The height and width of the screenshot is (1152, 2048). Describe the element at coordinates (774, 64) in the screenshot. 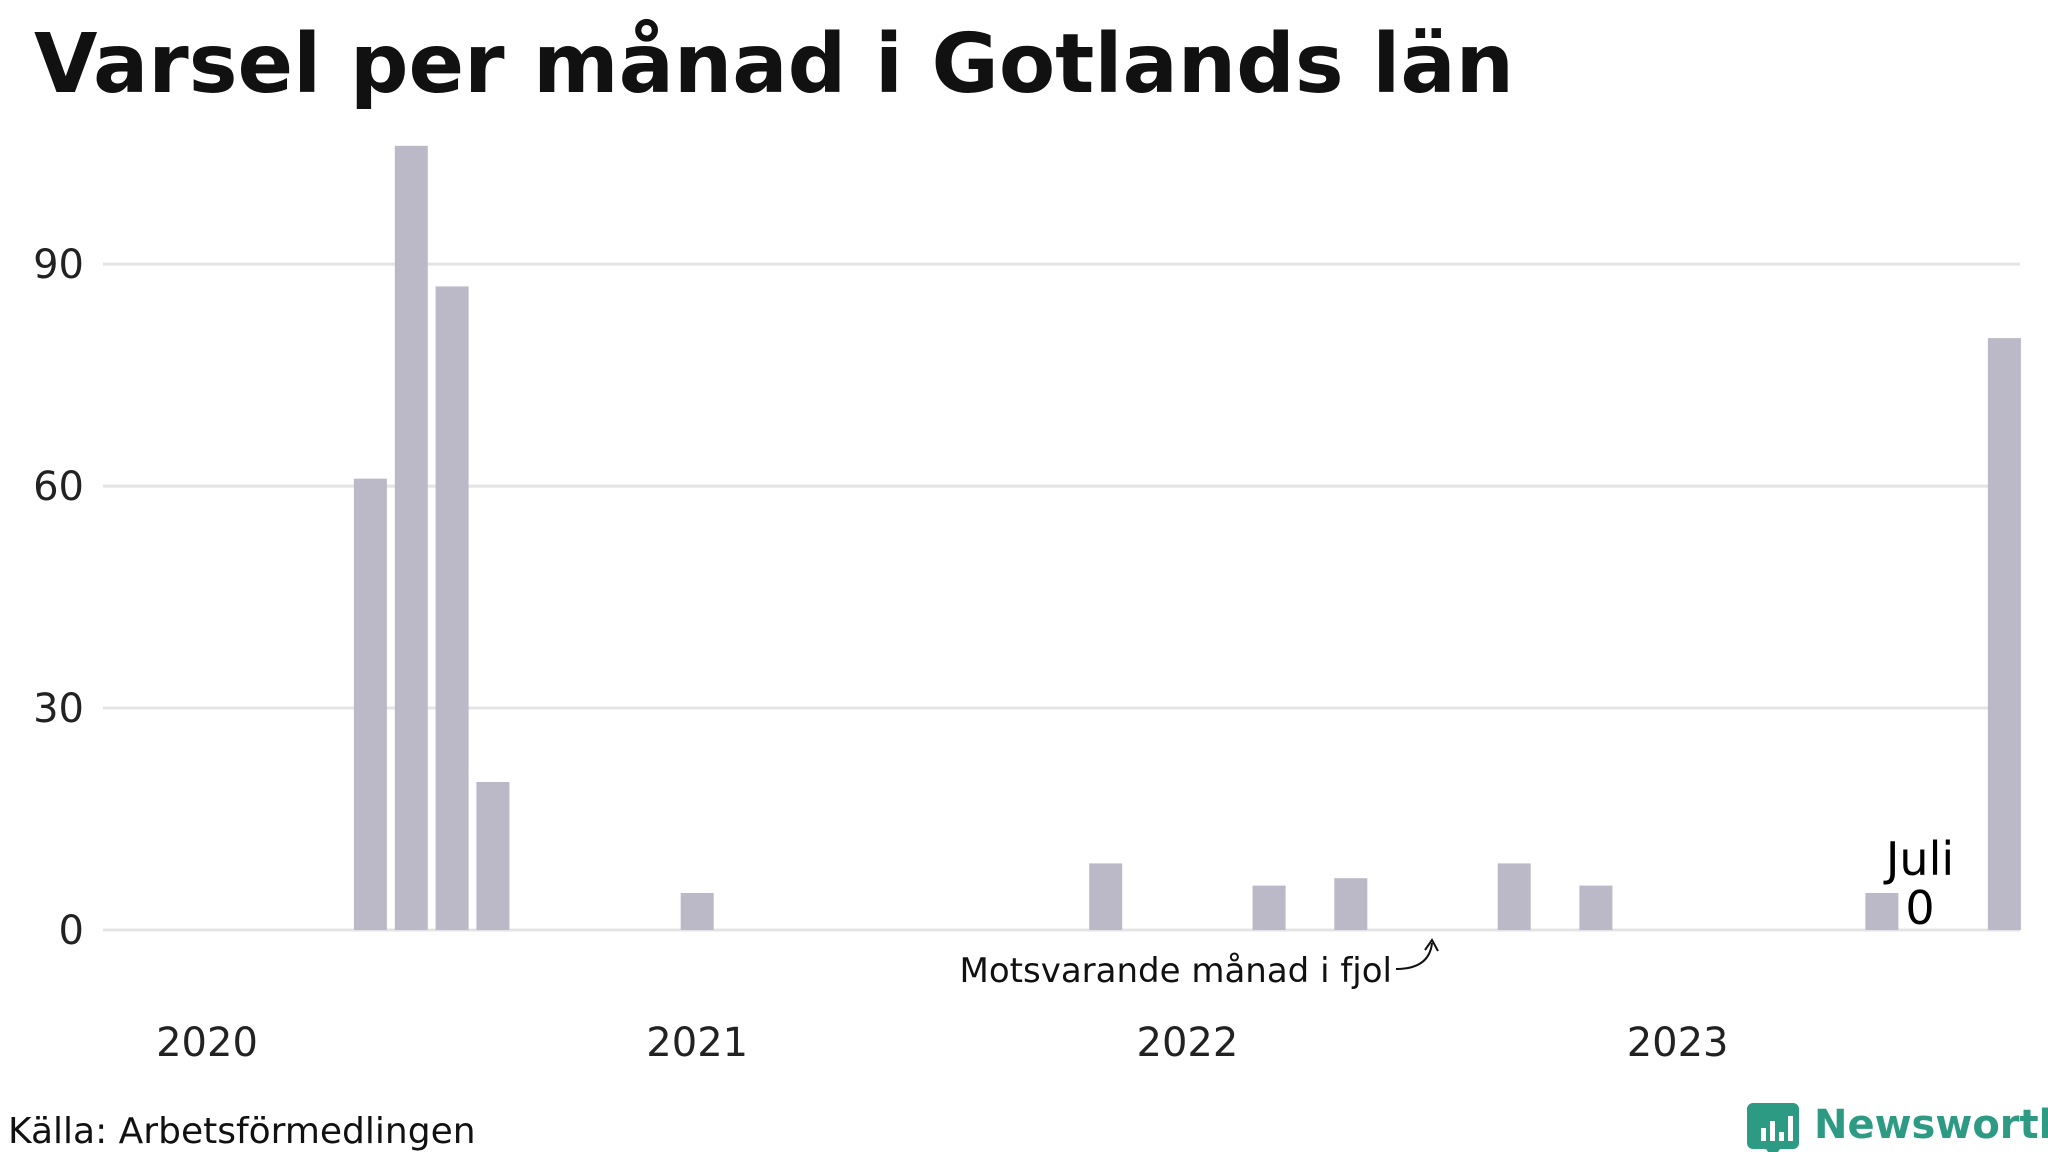

I see `chart-title: Varsel per månad i Gotlands län` at that location.